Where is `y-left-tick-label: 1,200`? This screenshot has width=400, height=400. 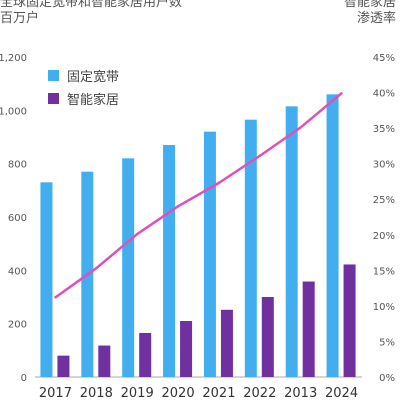
y-left-tick-label: 1,200 is located at coordinates (13, 58).